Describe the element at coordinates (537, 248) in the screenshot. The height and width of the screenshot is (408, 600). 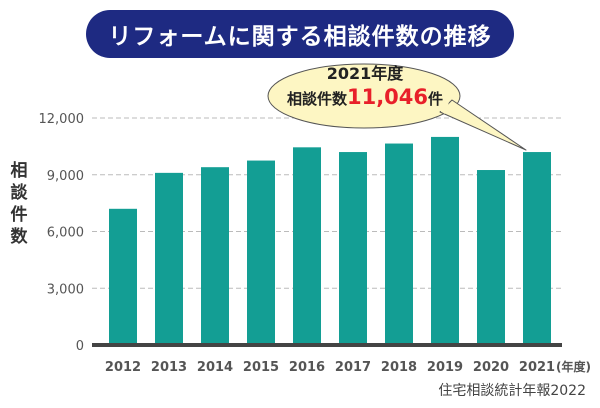
I see `bar-2021` at that location.